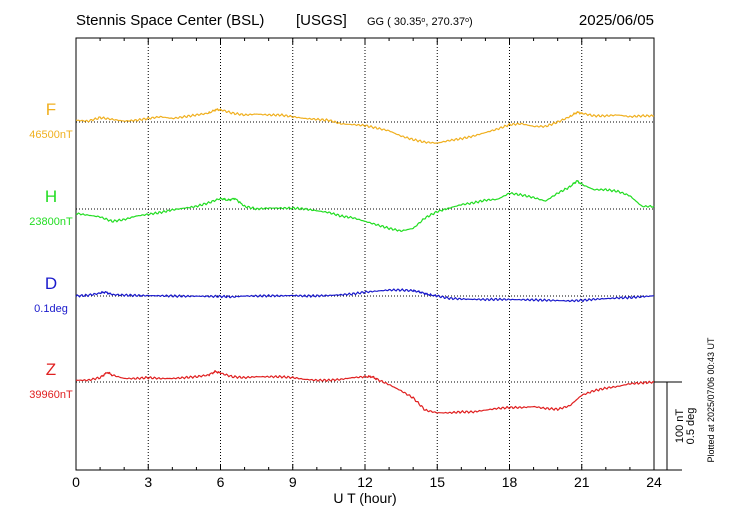  I want to click on coords-label: GG ( 30.35o, 270.37o), so click(420, 22).